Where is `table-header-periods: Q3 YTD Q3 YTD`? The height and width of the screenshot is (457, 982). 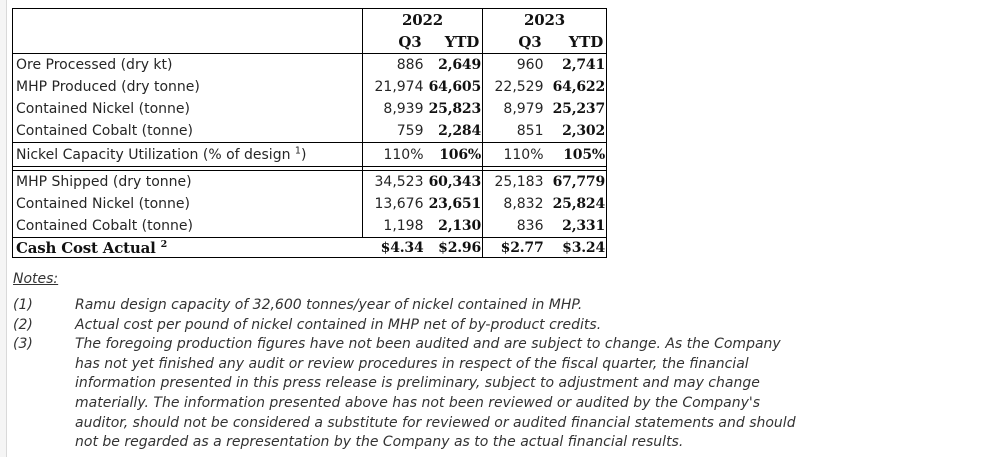
table-header-periods: Q3 YTD Q3 YTD is located at coordinates (310, 42).